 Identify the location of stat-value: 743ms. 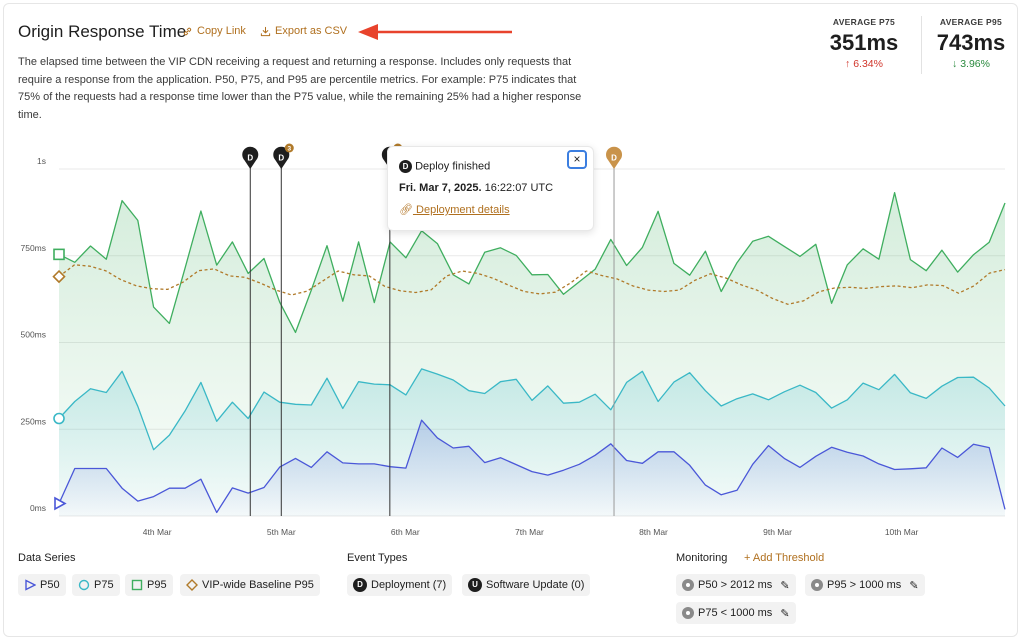
(971, 42).